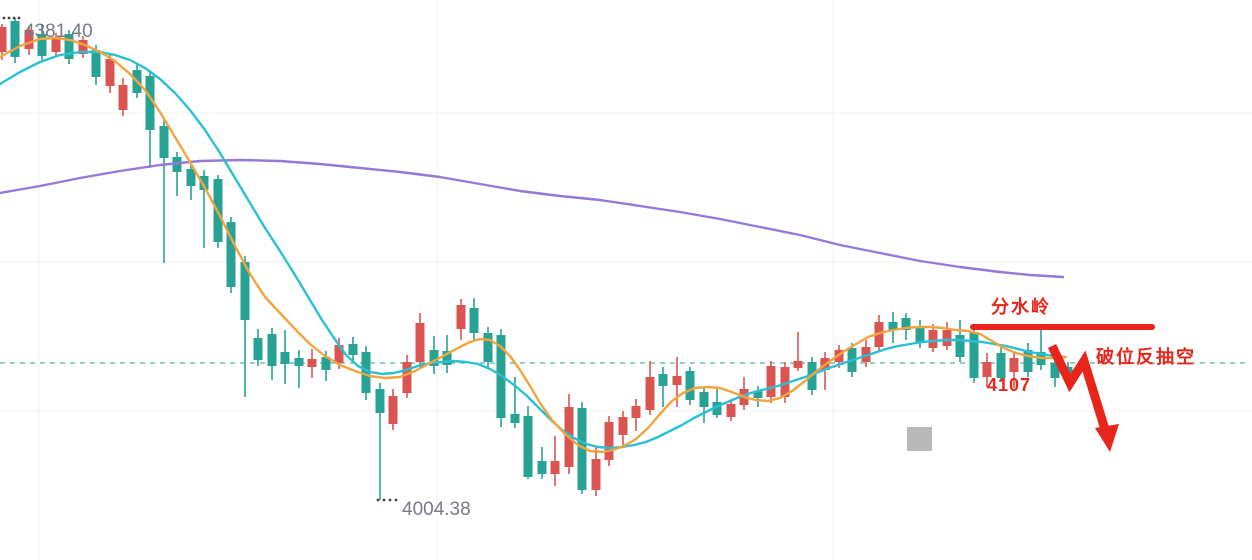  I want to click on down-arrow-shaft, so click(1079, 391).